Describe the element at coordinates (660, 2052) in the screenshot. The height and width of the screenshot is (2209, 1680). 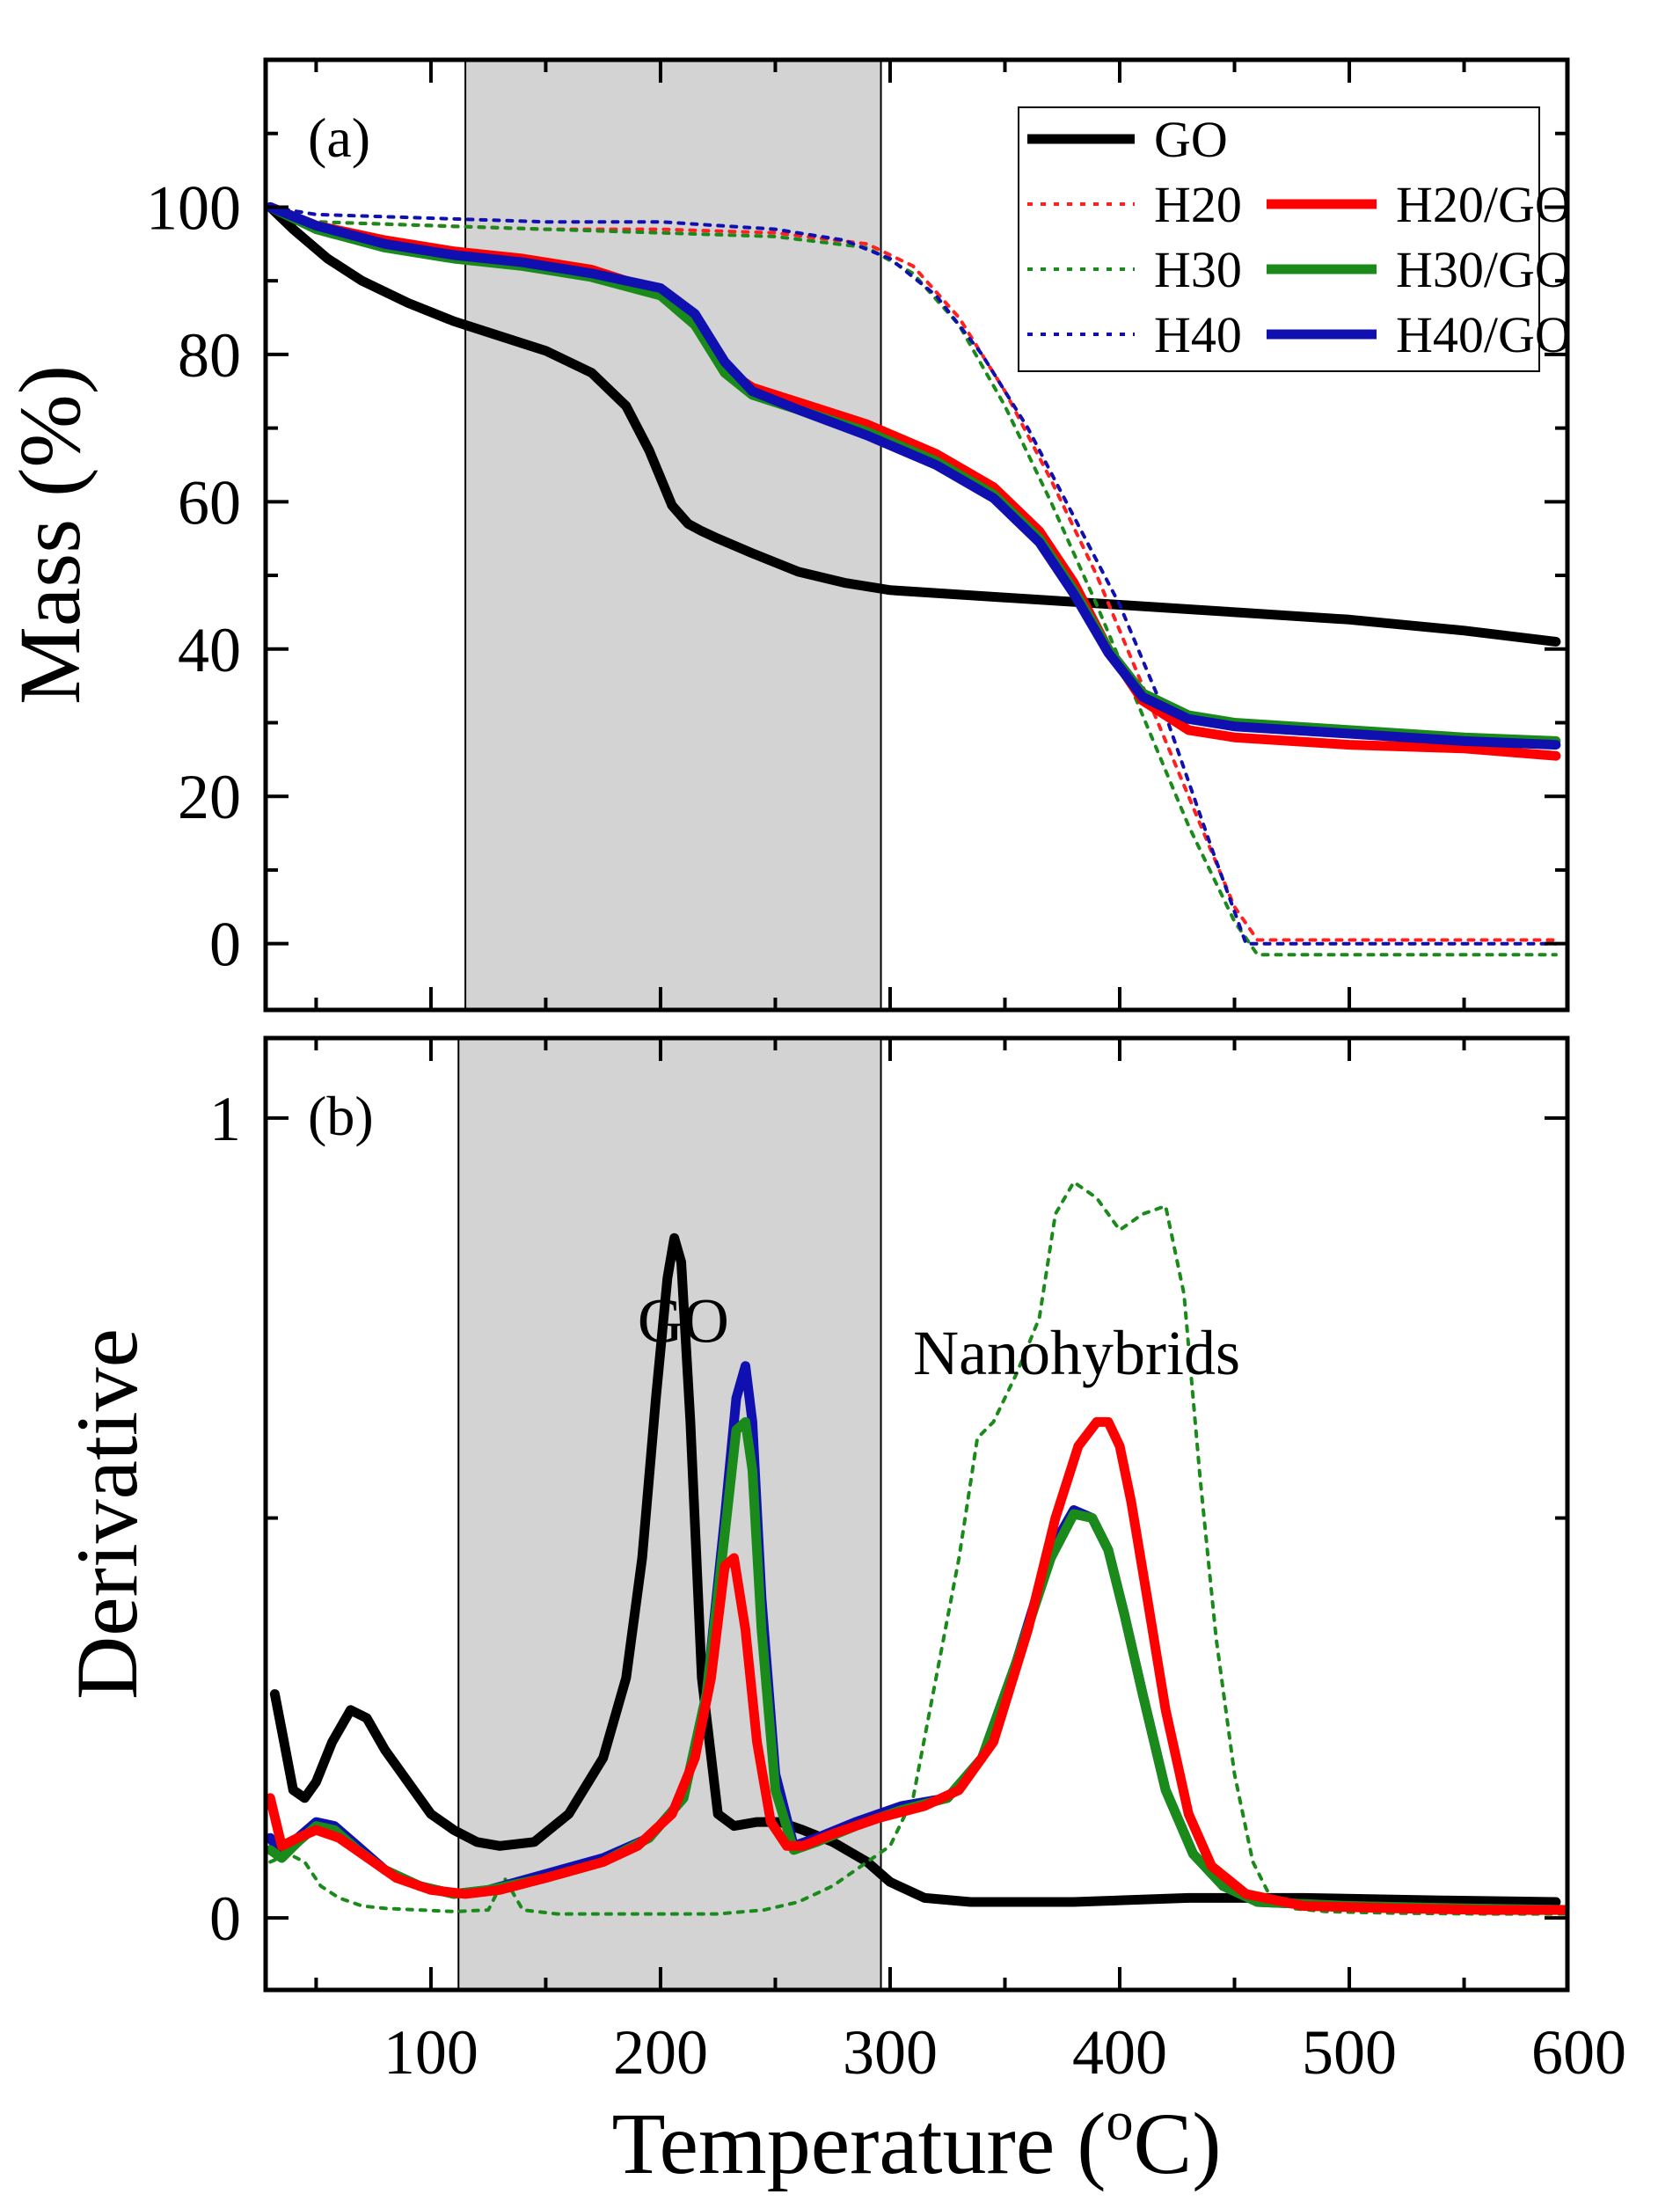
I see `x-tick-label-200: 200` at that location.